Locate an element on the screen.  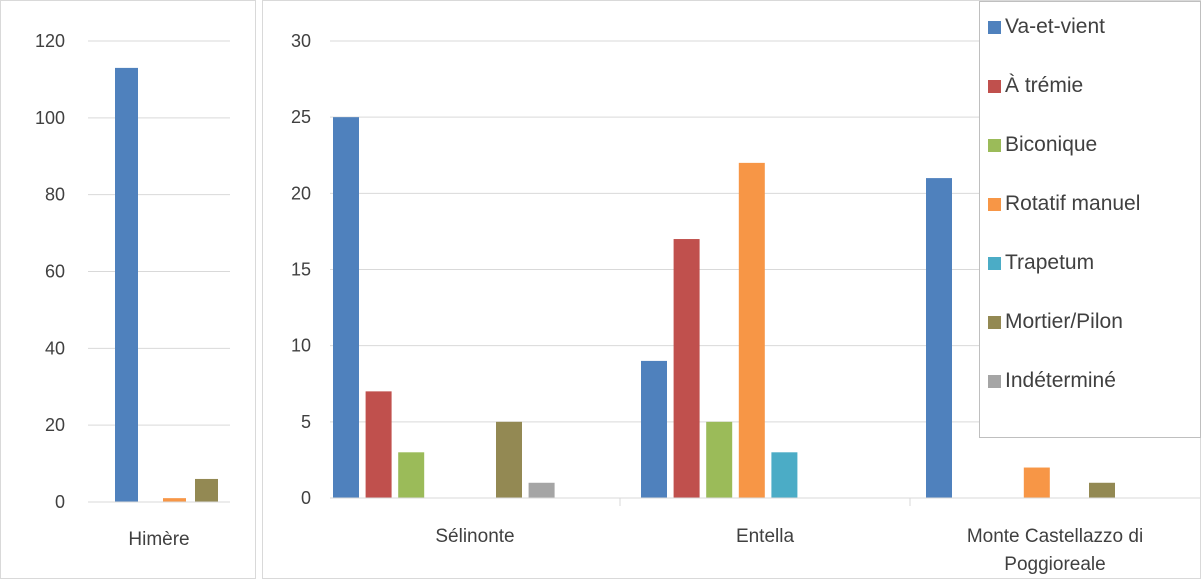
legend-label: Indéterminé is located at coordinates (1060, 380).